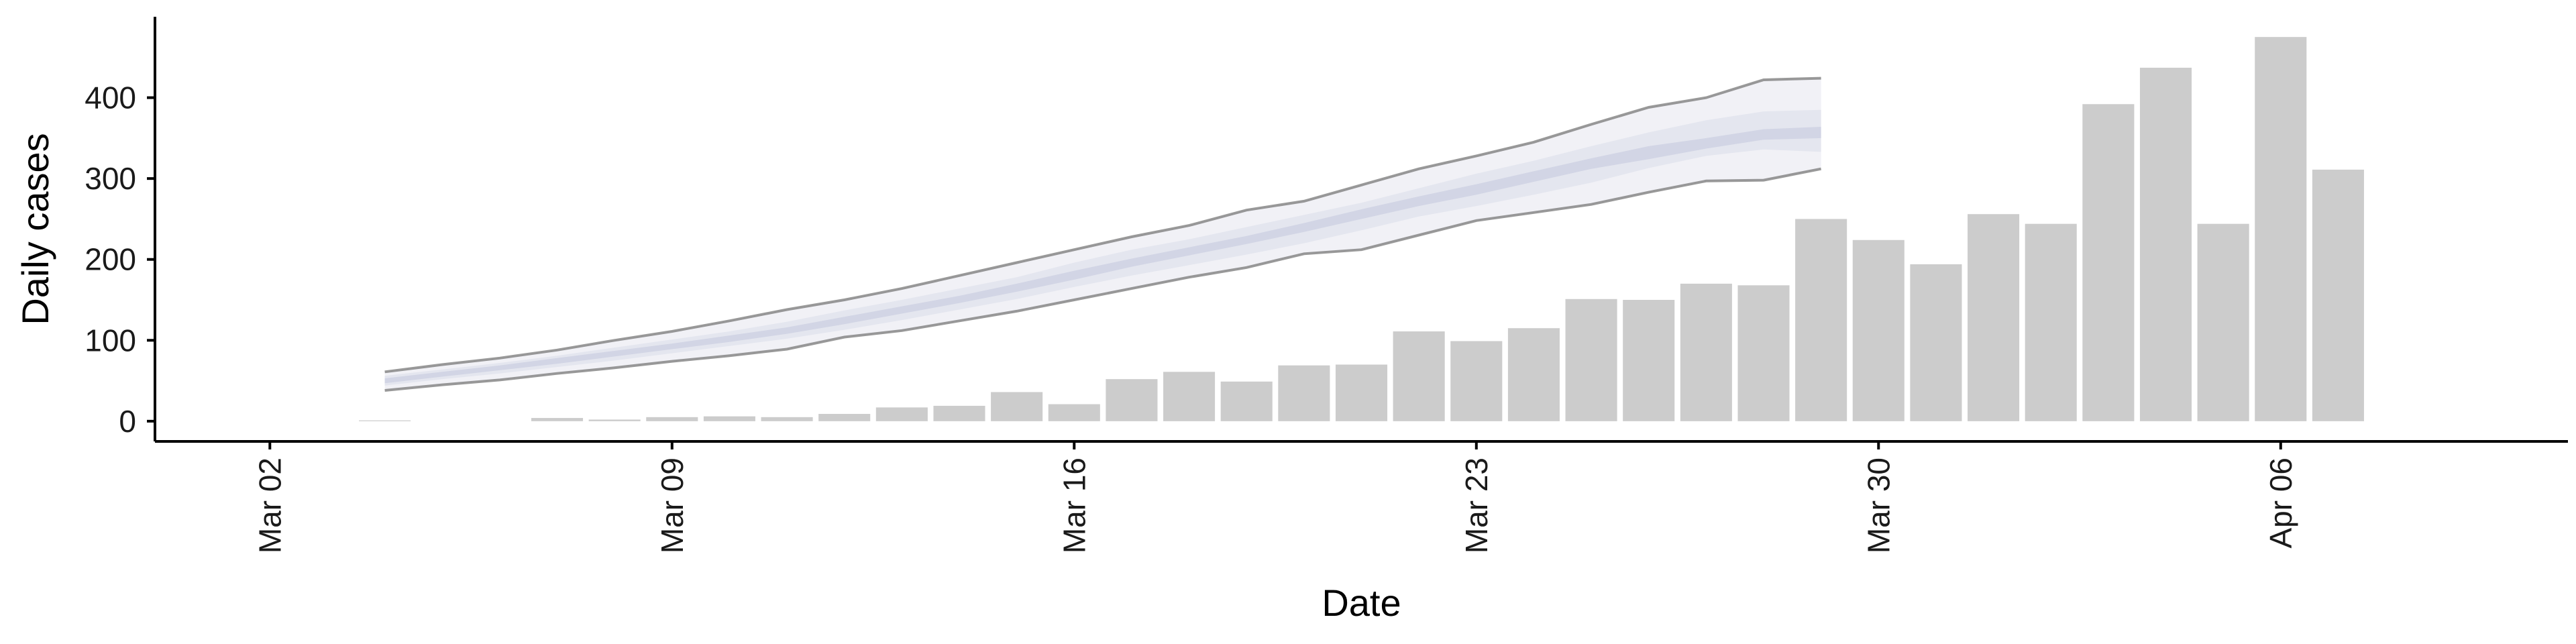 The height and width of the screenshot is (644, 2576). Describe the element at coordinates (672, 505) in the screenshot. I see `x-tick-label: Mar 09` at that location.